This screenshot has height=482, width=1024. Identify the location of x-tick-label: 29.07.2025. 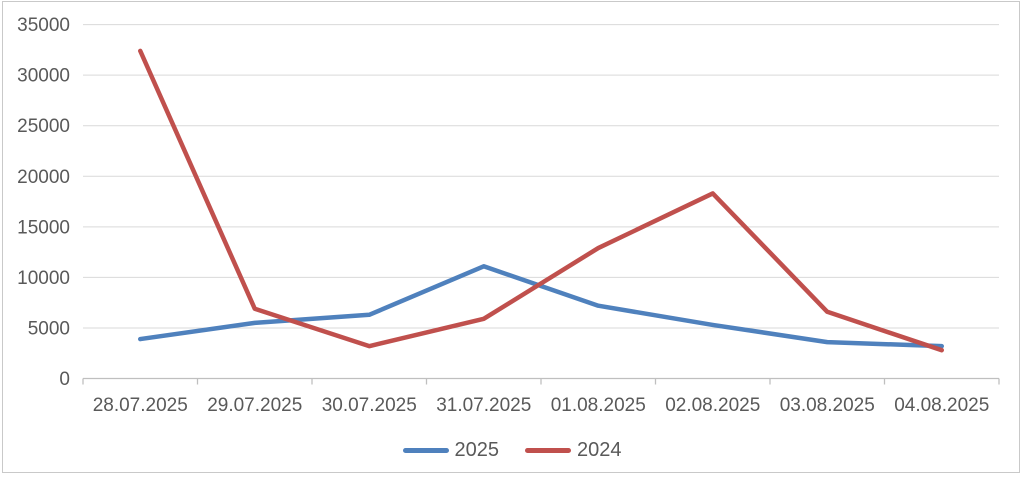
(254, 405).